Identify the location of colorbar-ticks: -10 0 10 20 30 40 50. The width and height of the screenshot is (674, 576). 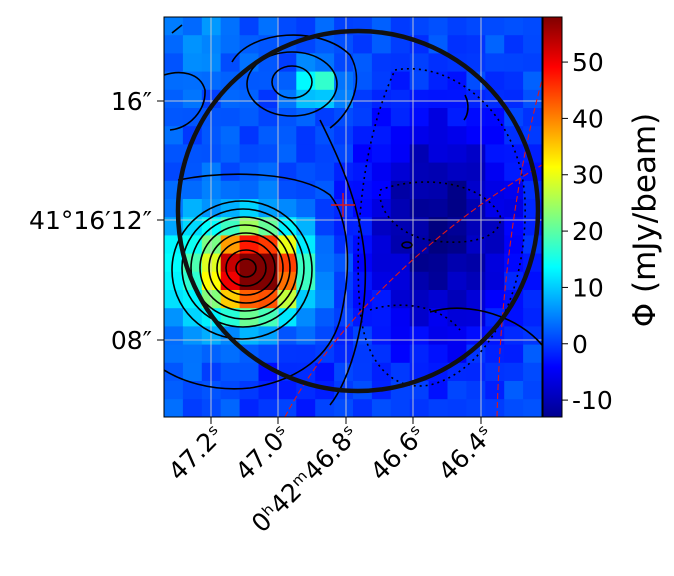
(587, 231).